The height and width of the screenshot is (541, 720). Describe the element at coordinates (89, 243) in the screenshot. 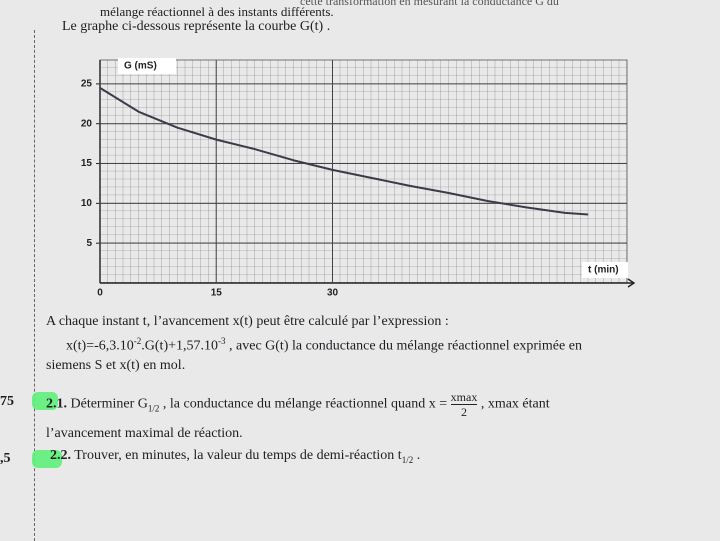

I see `y-tick-label: 5` at that location.